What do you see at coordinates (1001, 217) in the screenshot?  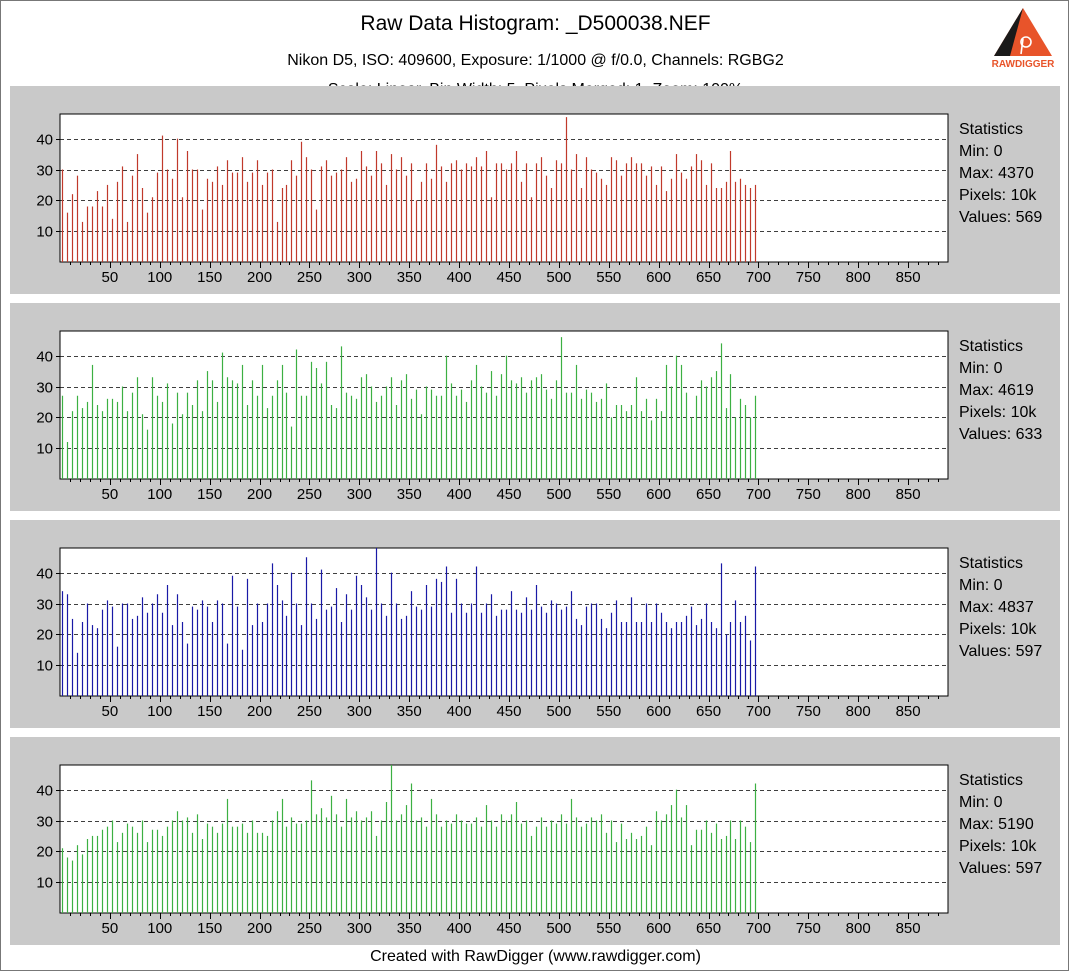 I see `stat-values: Values: 569` at bounding box center [1001, 217].